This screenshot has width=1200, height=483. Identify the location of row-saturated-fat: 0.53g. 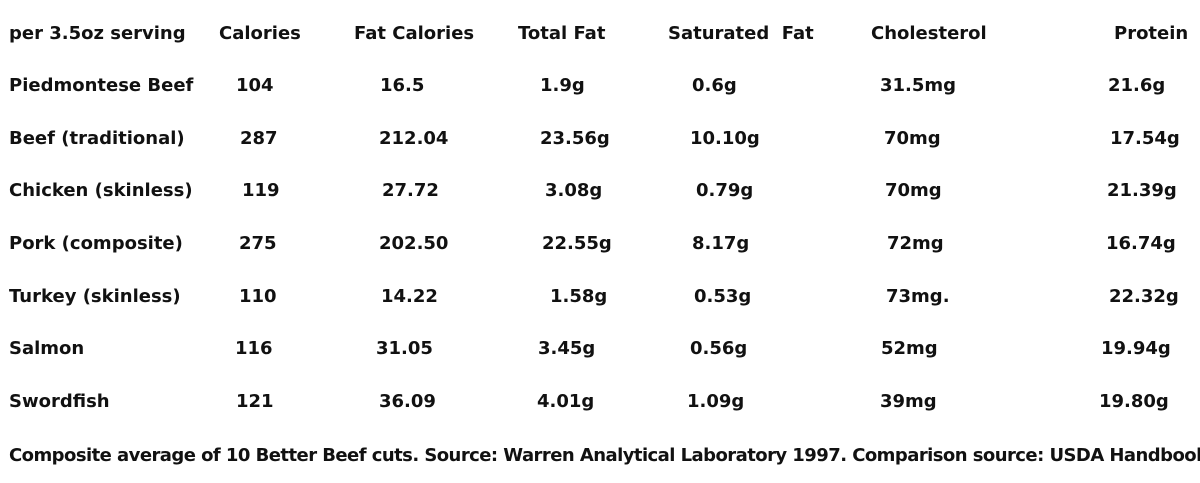
(723, 296).